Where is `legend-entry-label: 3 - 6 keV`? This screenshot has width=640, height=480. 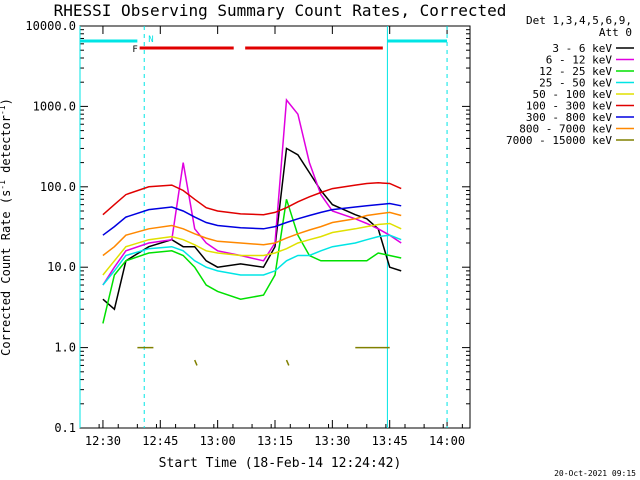 legend-entry-label: 3 - 6 keV is located at coordinates (582, 48).